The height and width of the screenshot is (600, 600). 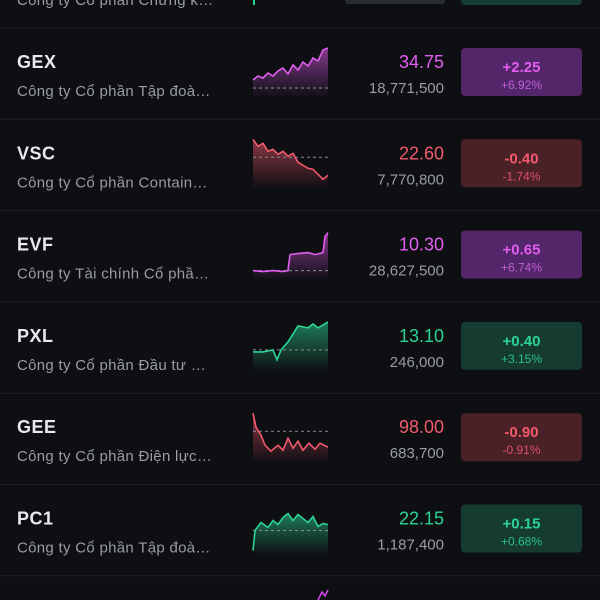 I want to click on change: -0.90, so click(x=521, y=432).